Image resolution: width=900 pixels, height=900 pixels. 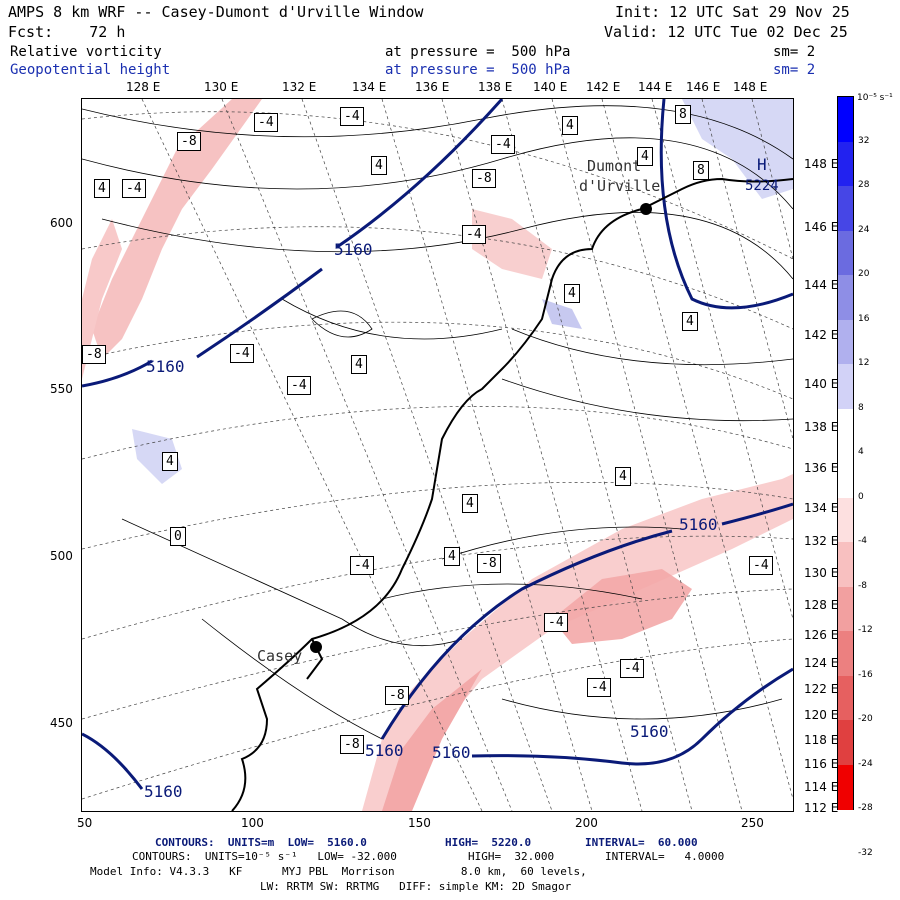 What do you see at coordinates (752, 823) in the screenshot?
I see `grid-x-tick: 250` at bounding box center [752, 823].